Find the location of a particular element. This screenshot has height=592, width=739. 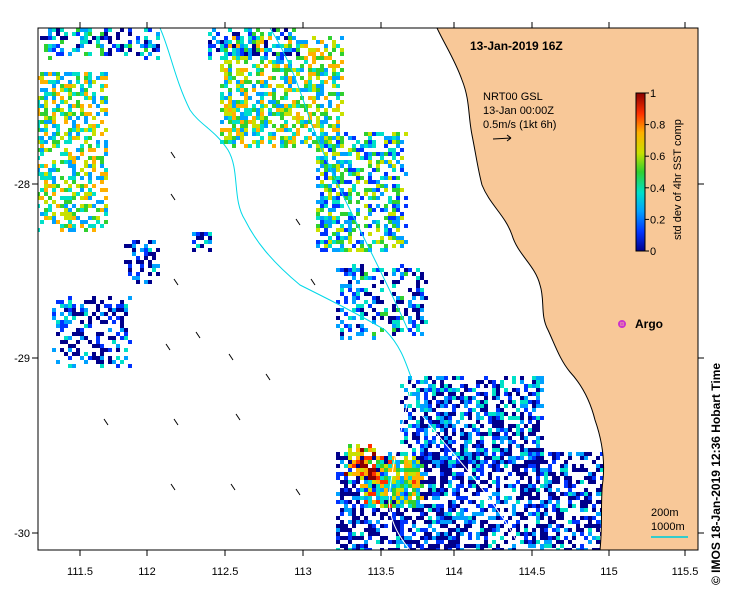

map-title: 13-Jan-2019 16Z is located at coordinates (516, 46).